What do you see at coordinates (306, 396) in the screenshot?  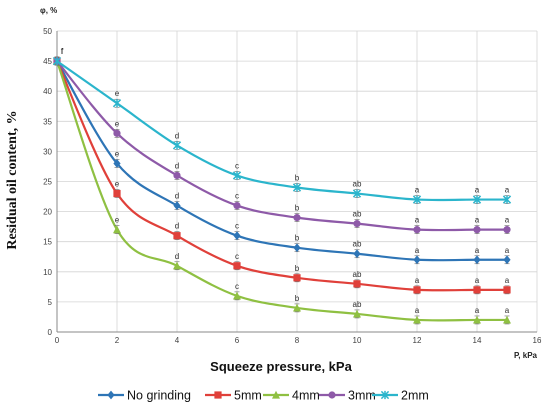 I see `legend-label: 4mm` at bounding box center [306, 396].